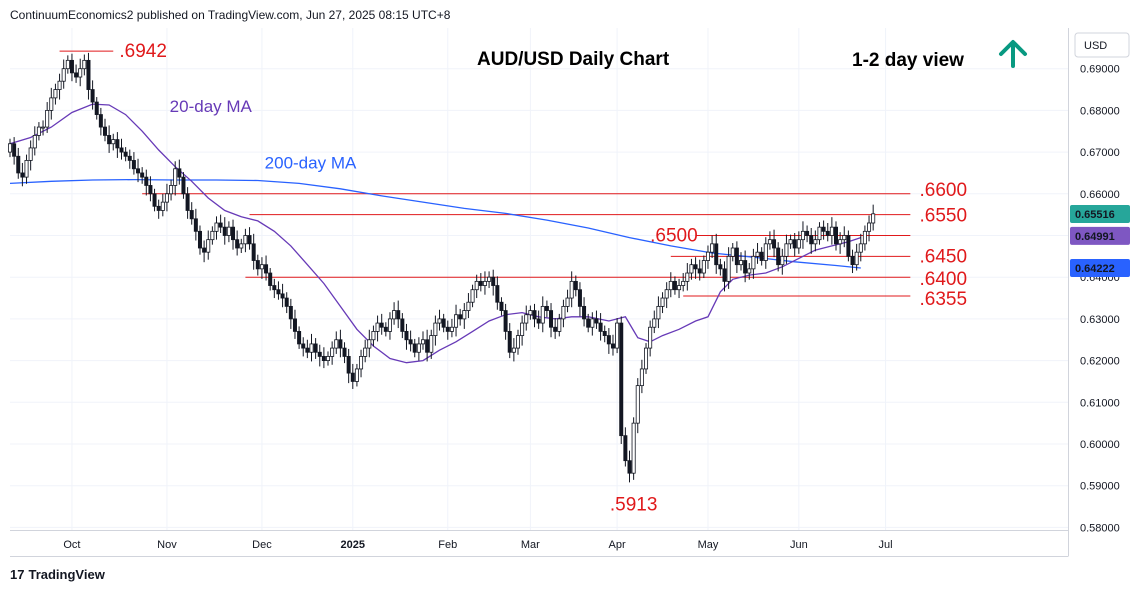 The height and width of the screenshot is (593, 1143). Describe the element at coordinates (617, 545) in the screenshot. I see `x-tick-label: Apr` at that location.